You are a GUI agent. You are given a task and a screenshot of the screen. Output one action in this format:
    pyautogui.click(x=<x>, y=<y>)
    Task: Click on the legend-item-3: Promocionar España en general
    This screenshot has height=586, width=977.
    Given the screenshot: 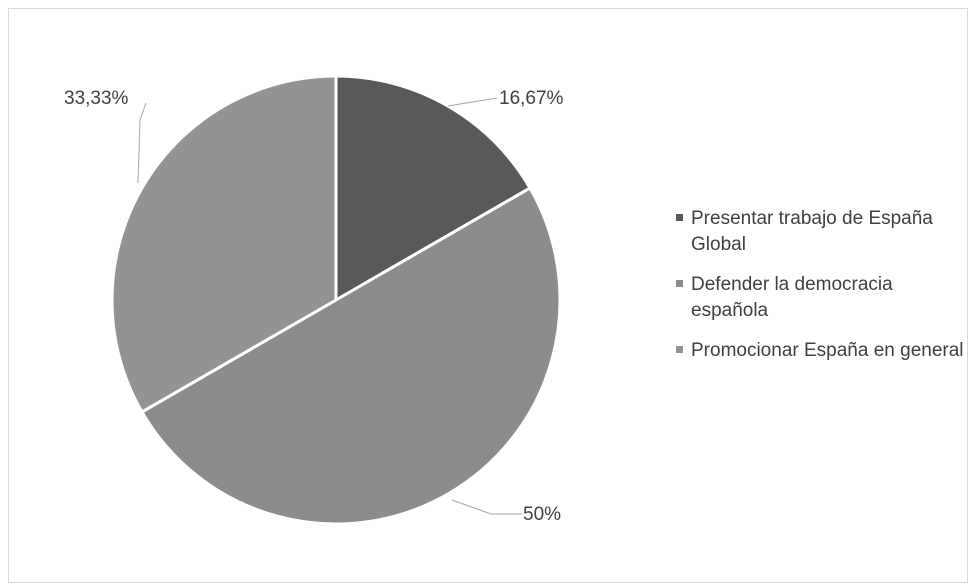 What is the action you would take?
    pyautogui.click(x=821, y=351)
    